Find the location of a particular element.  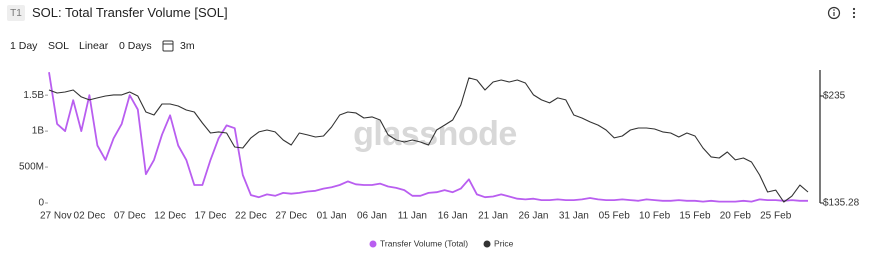

moving-average-button: 0 Days is located at coordinates (135, 46).